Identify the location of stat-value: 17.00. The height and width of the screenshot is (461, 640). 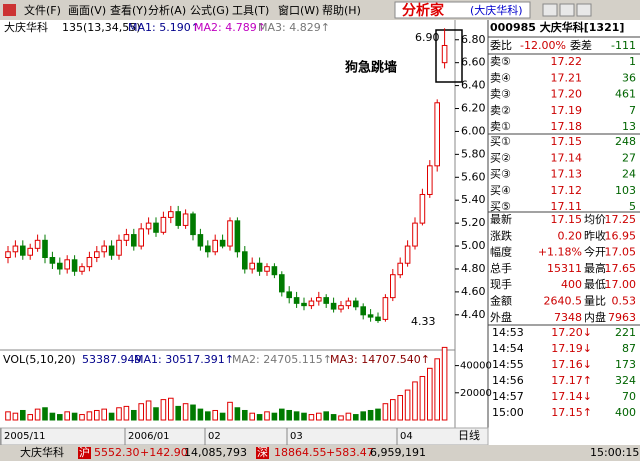
(621, 284).